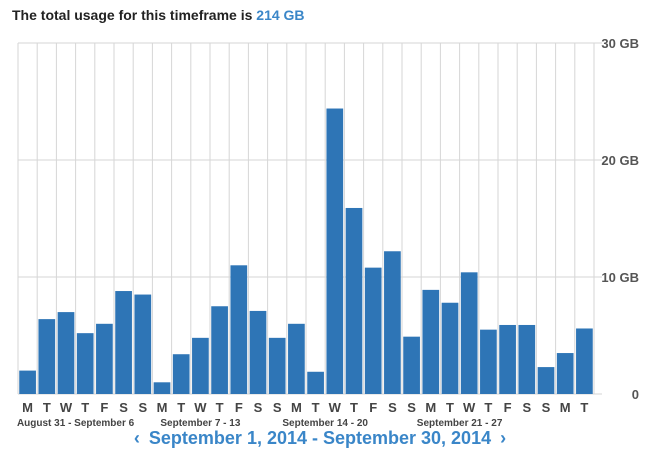  What do you see at coordinates (200, 423) in the screenshot?
I see `week-range-label: September 7 - 13` at bounding box center [200, 423].